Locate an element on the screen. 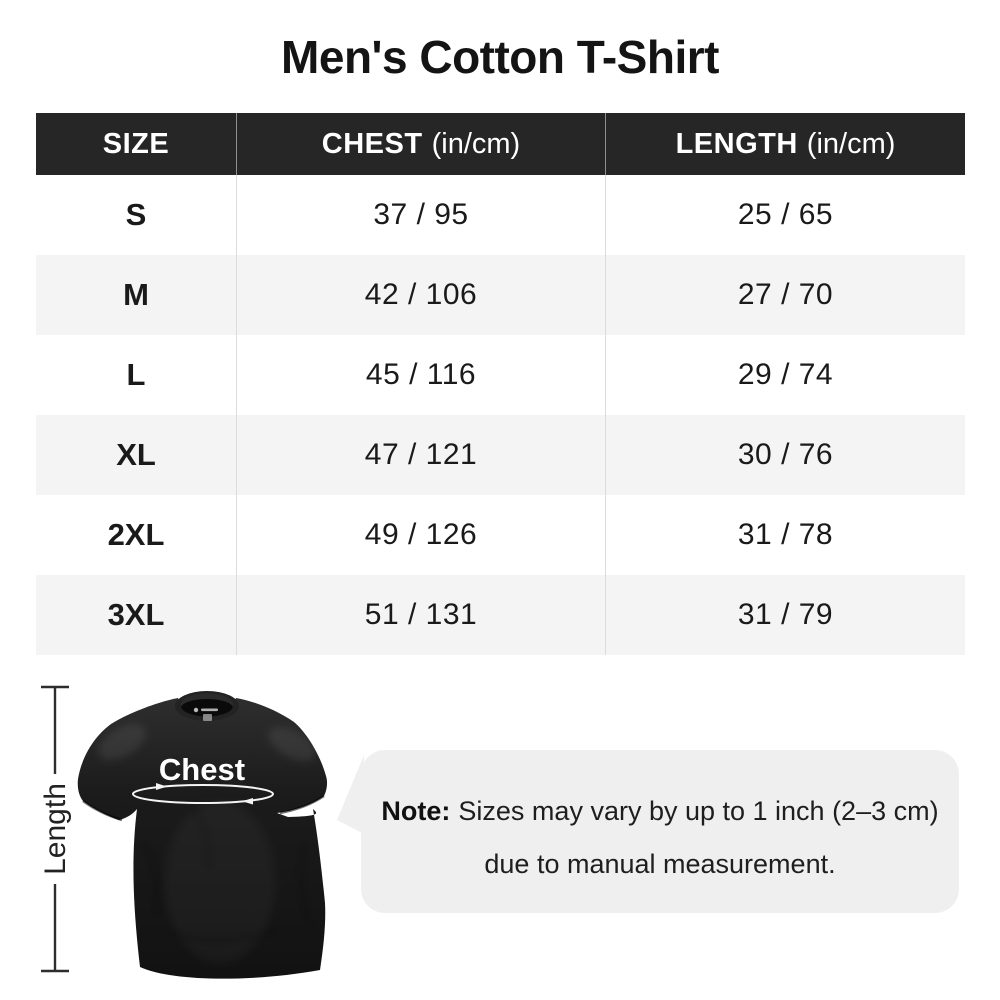  header-cell-size: SIZE is located at coordinates (136, 144).